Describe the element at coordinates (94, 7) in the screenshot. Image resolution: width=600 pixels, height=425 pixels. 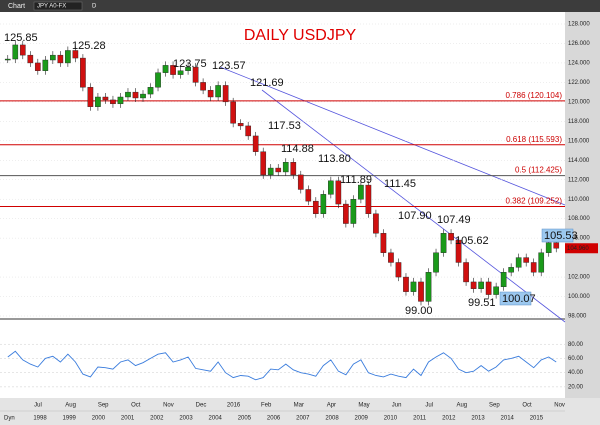
I see `period: D` at that location.